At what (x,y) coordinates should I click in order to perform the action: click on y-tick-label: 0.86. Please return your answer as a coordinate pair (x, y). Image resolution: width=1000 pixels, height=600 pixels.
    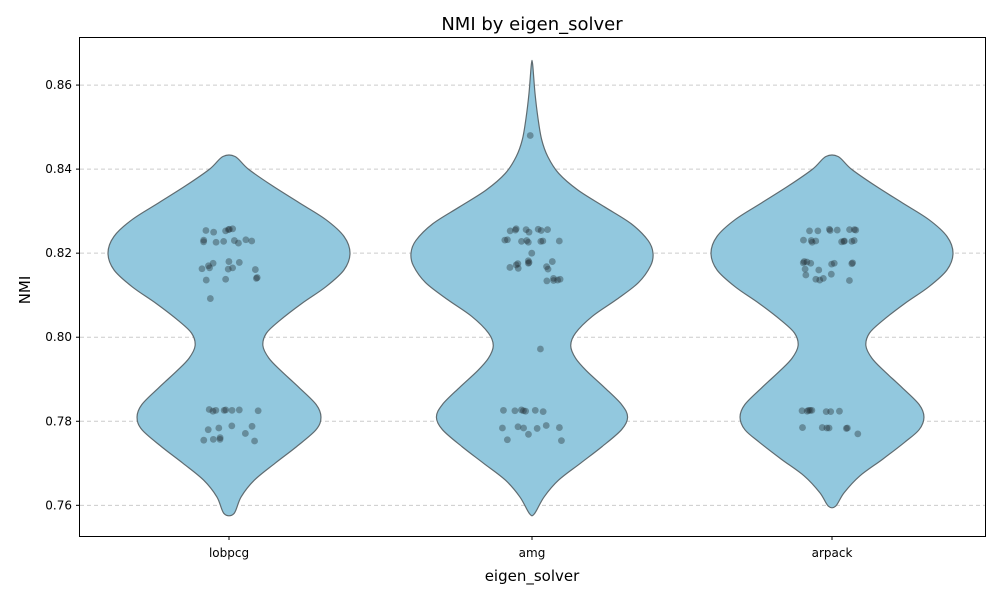
    Looking at the image, I should click on (58, 85).